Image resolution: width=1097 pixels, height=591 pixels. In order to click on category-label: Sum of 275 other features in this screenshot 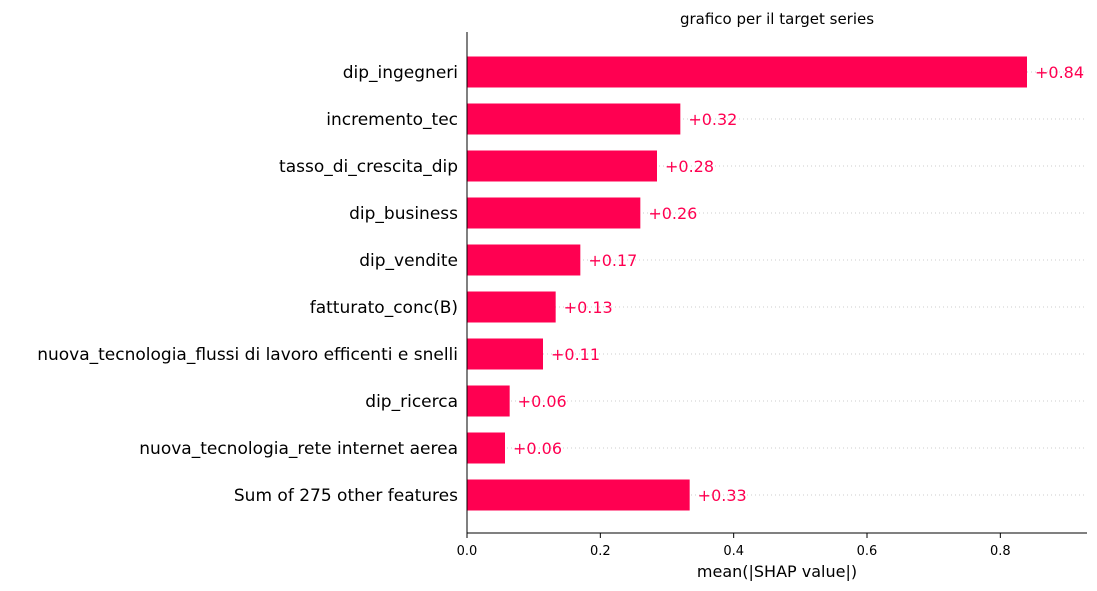, I will do `click(346, 496)`.